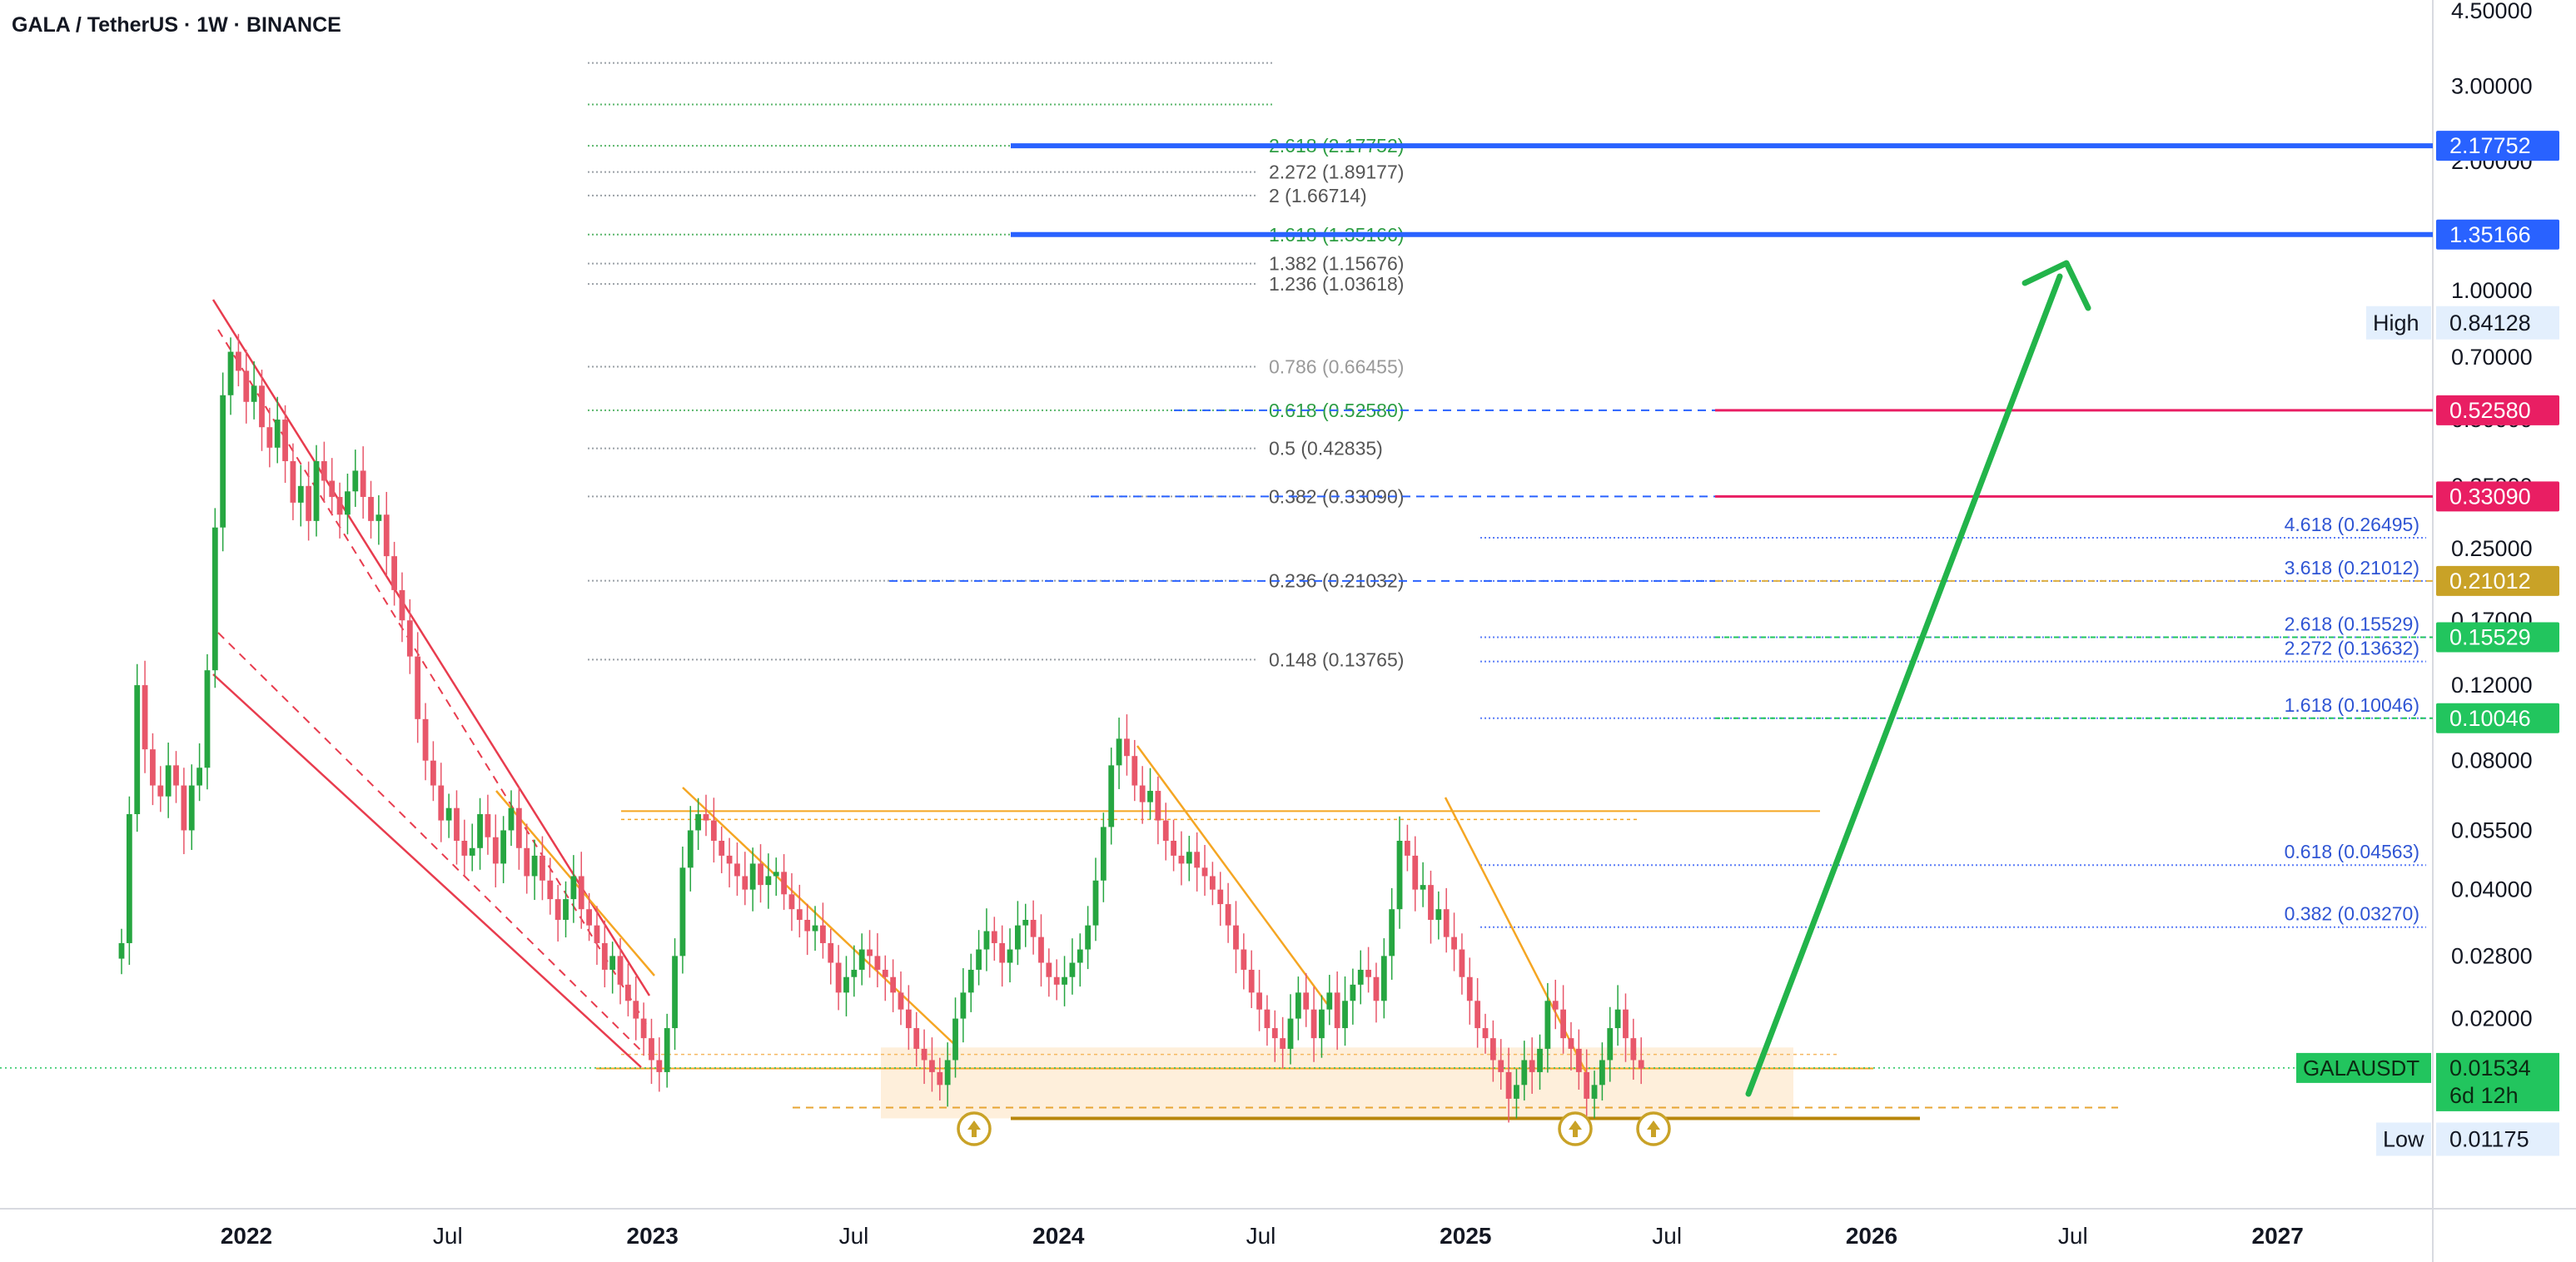 Image resolution: width=2576 pixels, height=1262 pixels. I want to click on falling-channel, so click(431, 684).